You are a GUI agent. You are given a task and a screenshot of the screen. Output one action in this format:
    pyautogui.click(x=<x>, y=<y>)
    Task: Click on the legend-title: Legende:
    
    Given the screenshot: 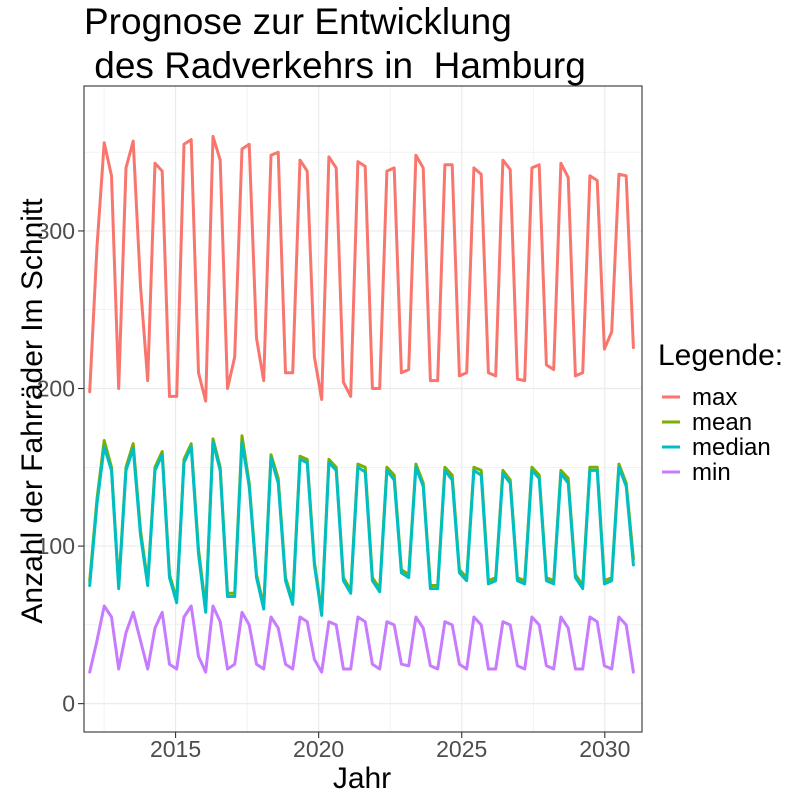 What is the action you would take?
    pyautogui.click(x=720, y=355)
    